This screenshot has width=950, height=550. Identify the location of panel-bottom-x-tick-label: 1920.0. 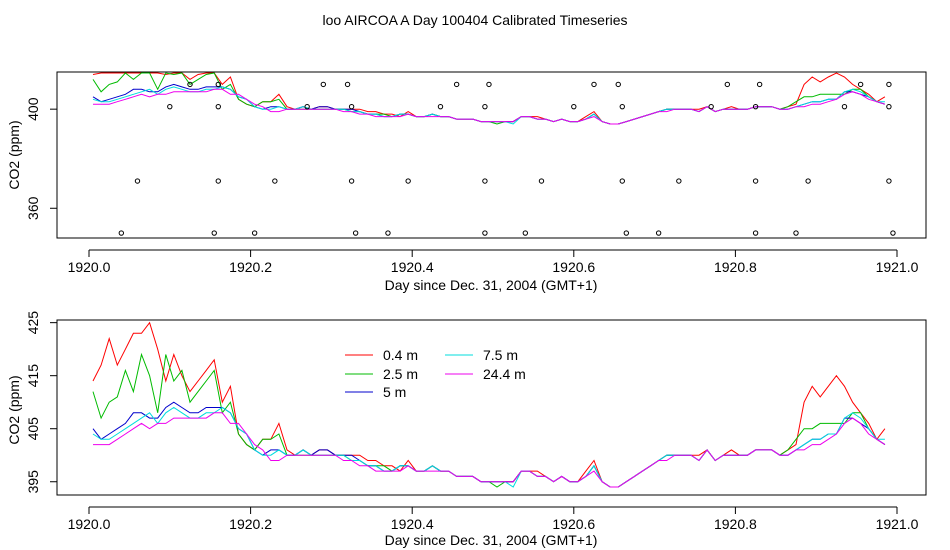
(89, 524).